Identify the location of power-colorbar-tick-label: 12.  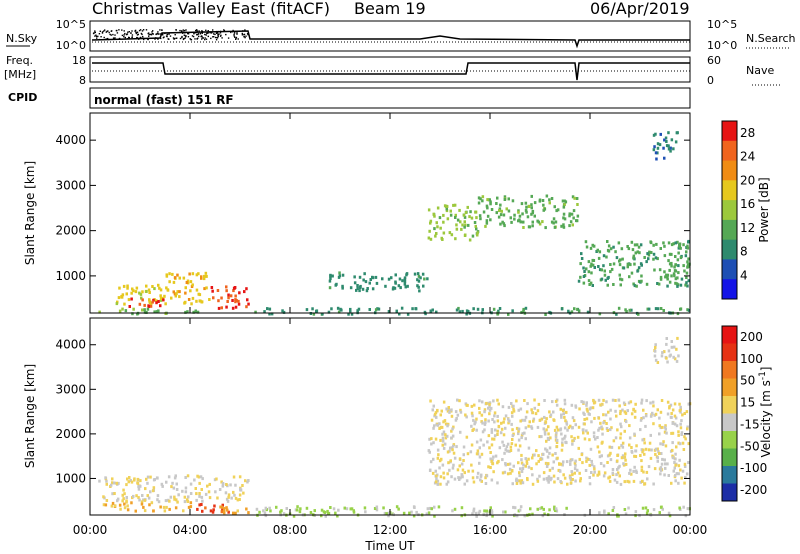
(747, 228).